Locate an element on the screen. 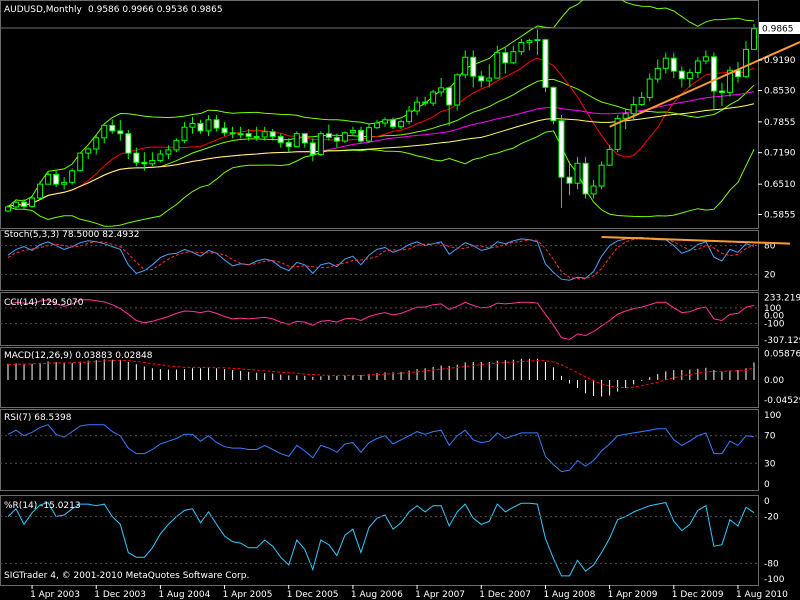 The height and width of the screenshot is (600, 800). cci-title: CCI(14) 129.5070 is located at coordinates (44, 303).